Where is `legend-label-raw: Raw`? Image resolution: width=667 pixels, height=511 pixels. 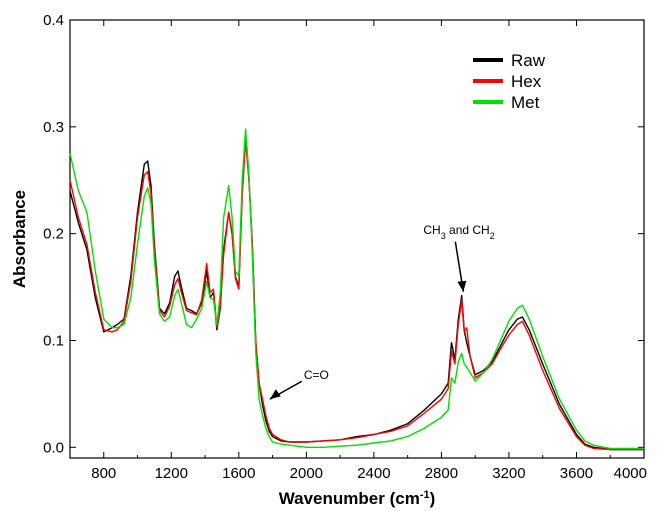
legend-label-raw: Raw is located at coordinates (528, 60).